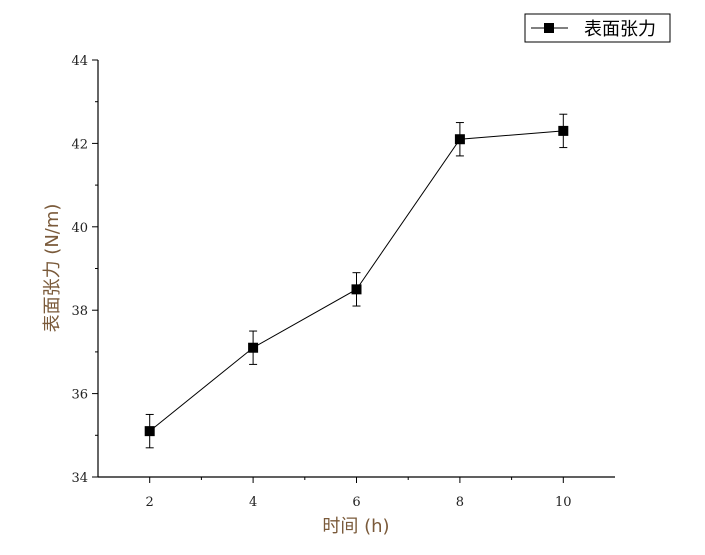 This screenshot has height=555, width=705. Describe the element at coordinates (355, 526) in the screenshot. I see `x-axis-title: 时间 (h)` at that location.